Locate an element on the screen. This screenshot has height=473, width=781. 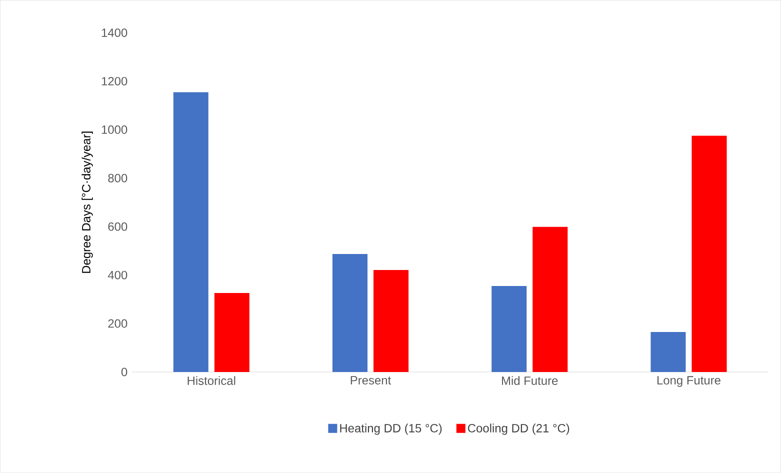
y-tick-label: 600 is located at coordinates (118, 226).